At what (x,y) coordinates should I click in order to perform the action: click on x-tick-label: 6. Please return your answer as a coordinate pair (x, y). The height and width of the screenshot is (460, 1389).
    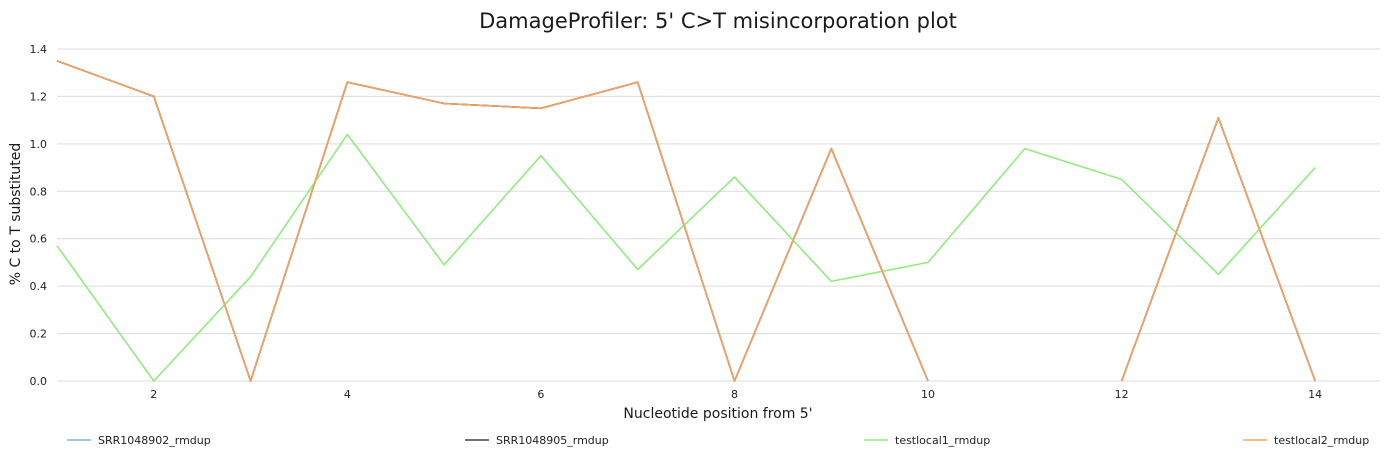
    Looking at the image, I should click on (540, 394).